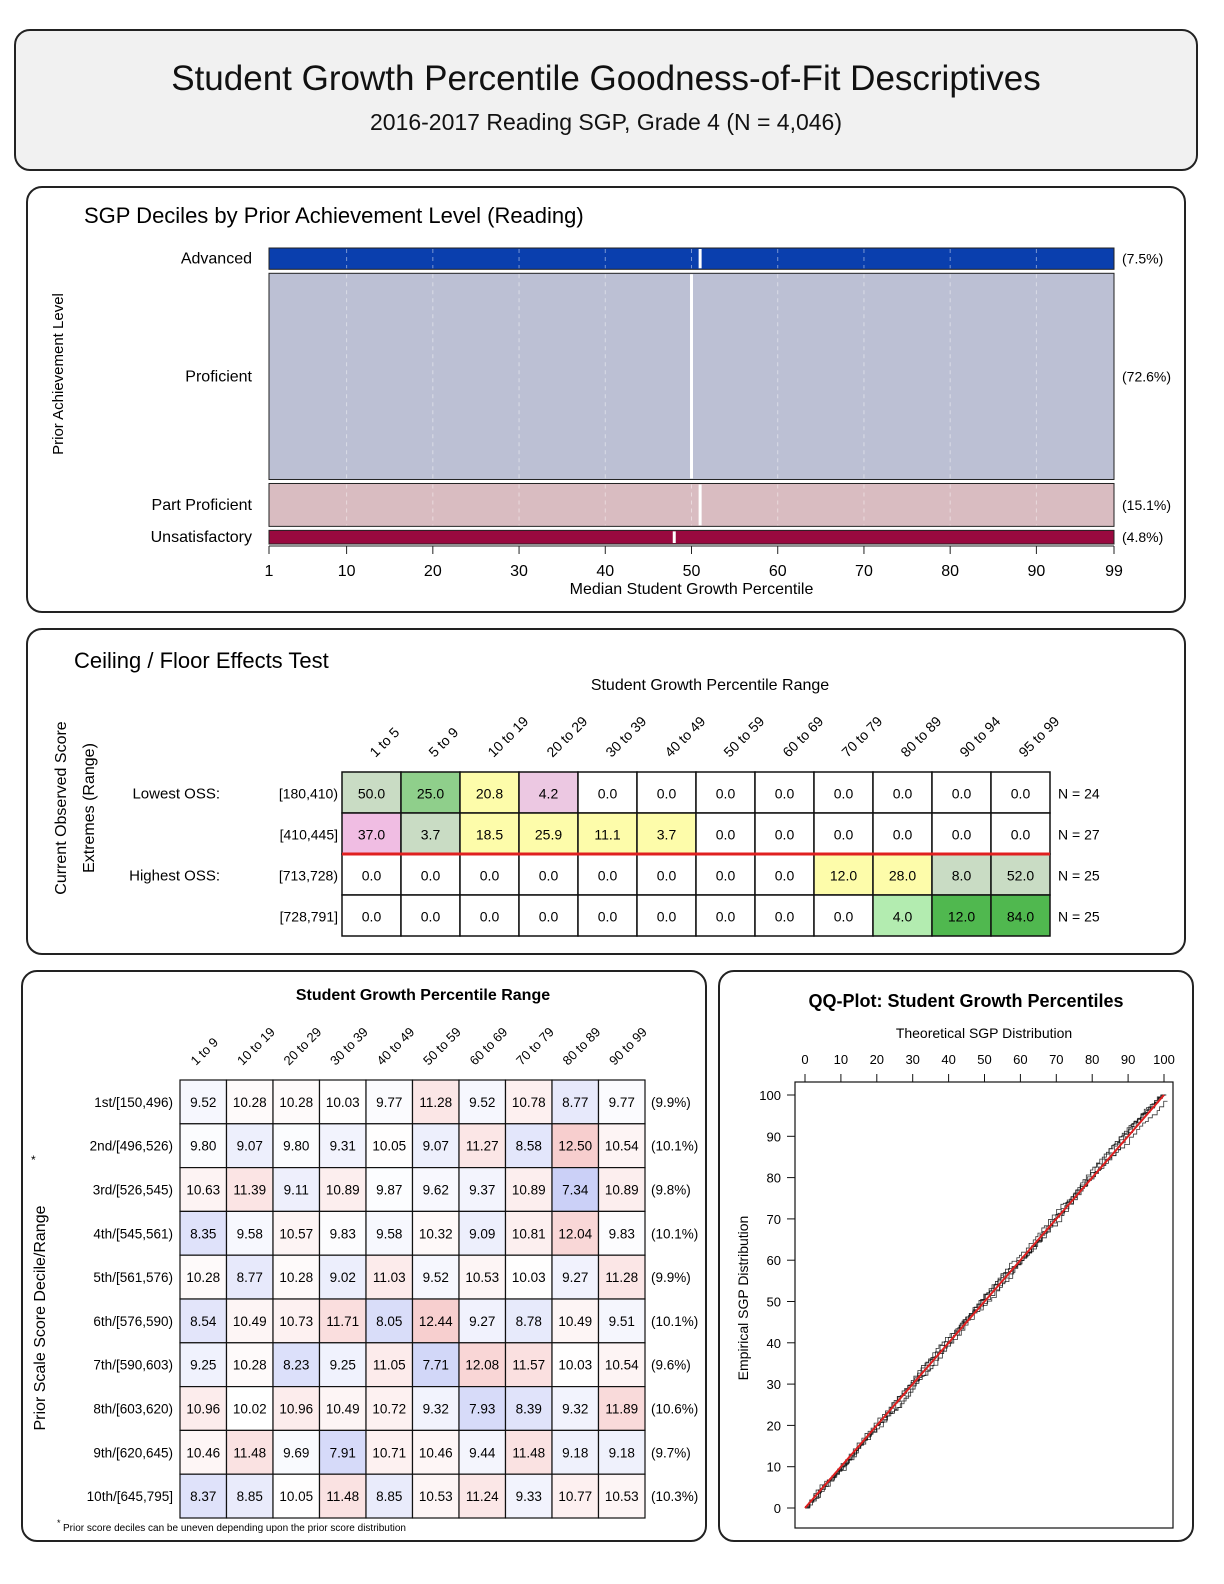 The height and width of the screenshot is (1584, 1224). Describe the element at coordinates (575, 1190) in the screenshot. I see `heatmap-value-2-8: 7.34` at that location.